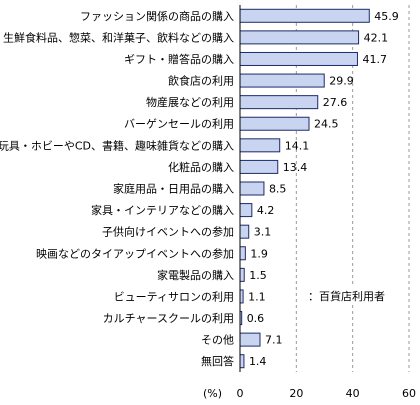  Describe the element at coordinates (326, 124) in the screenshot. I see `value-label-5: 24.5` at that location.